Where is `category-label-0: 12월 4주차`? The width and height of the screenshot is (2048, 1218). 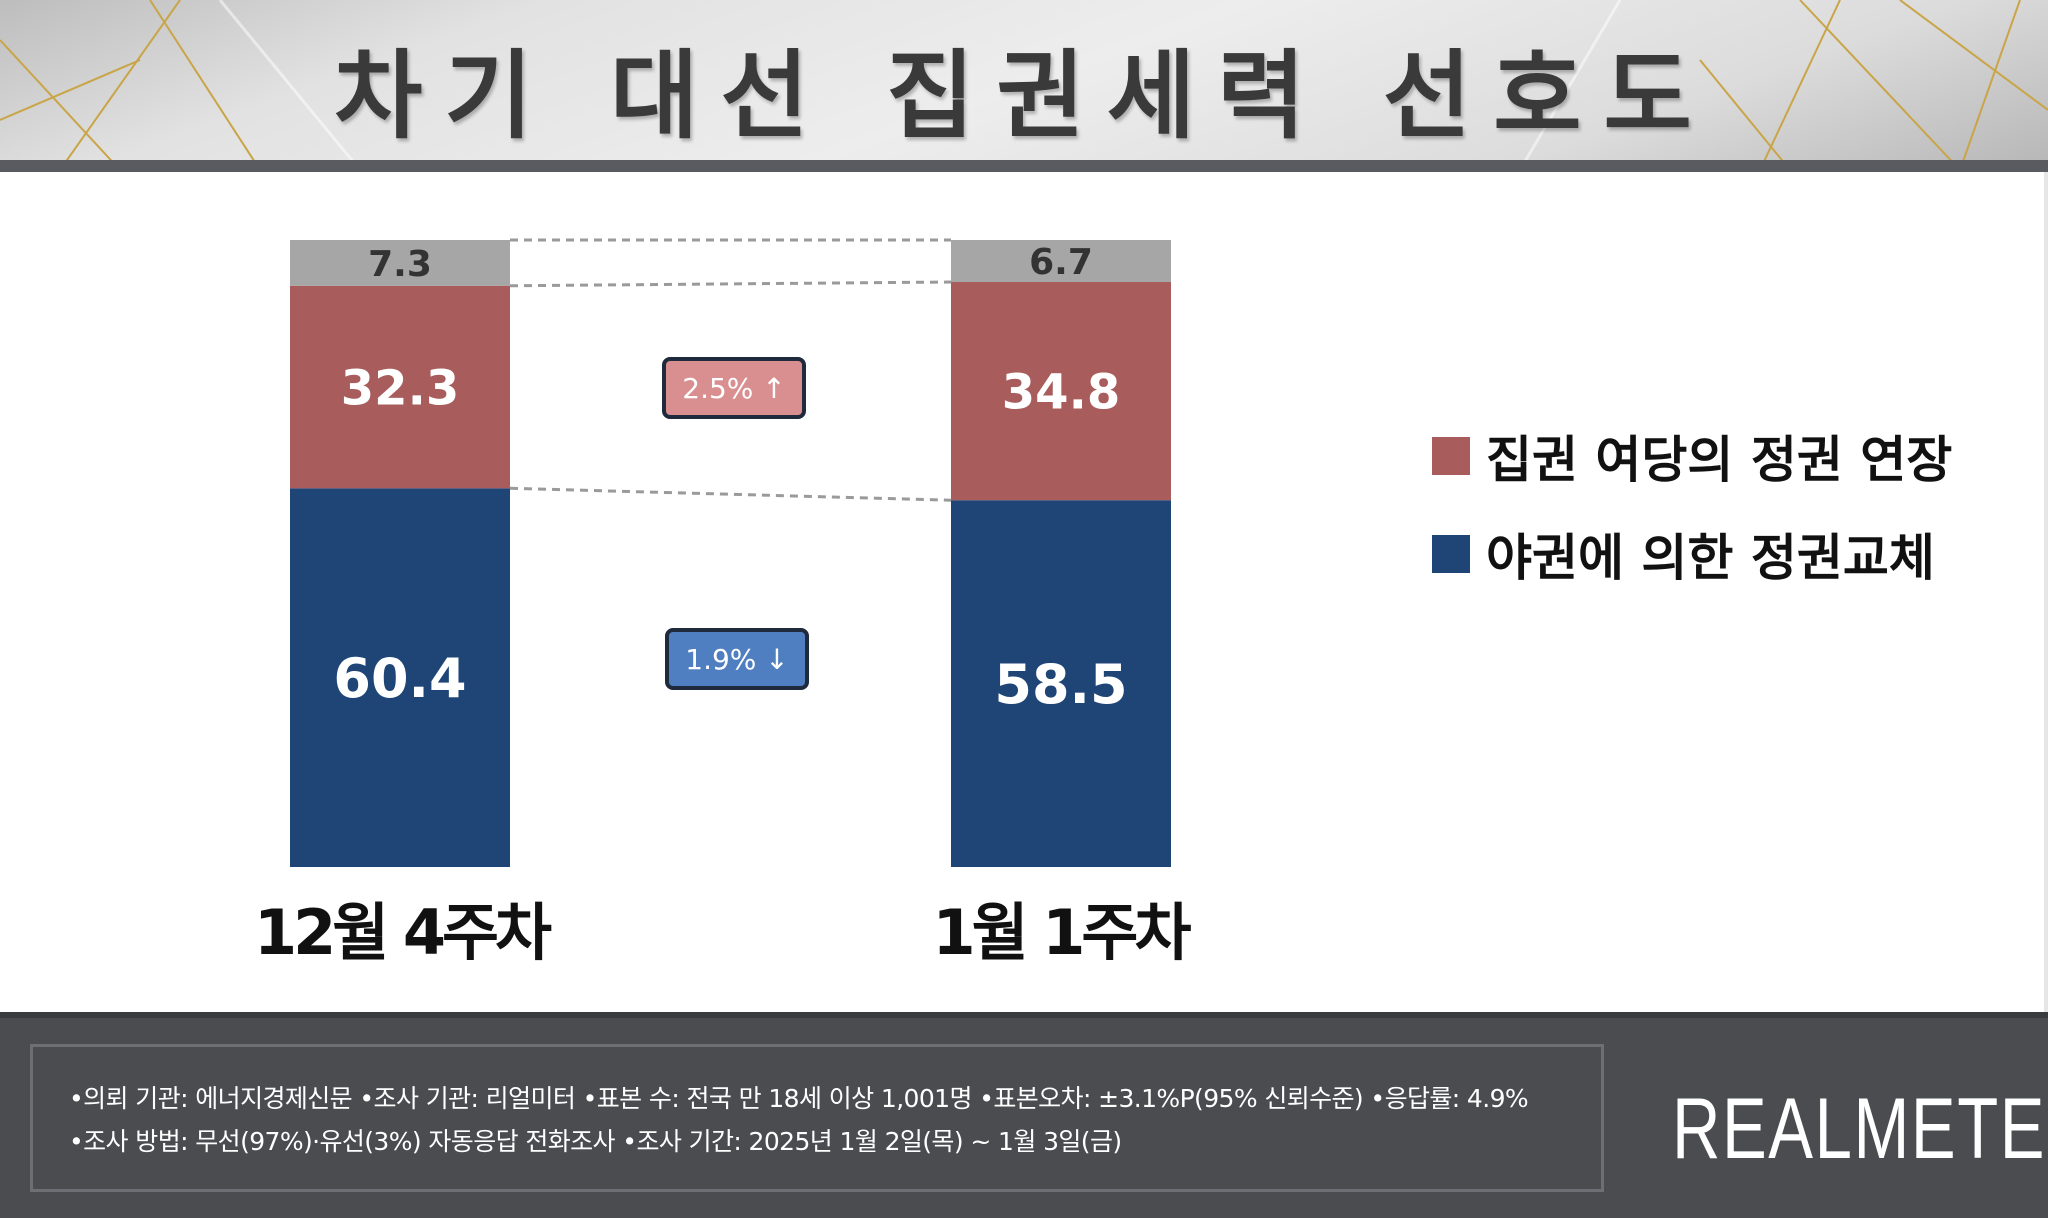 category-label-0: 12월 4주차 is located at coordinates (402, 932).